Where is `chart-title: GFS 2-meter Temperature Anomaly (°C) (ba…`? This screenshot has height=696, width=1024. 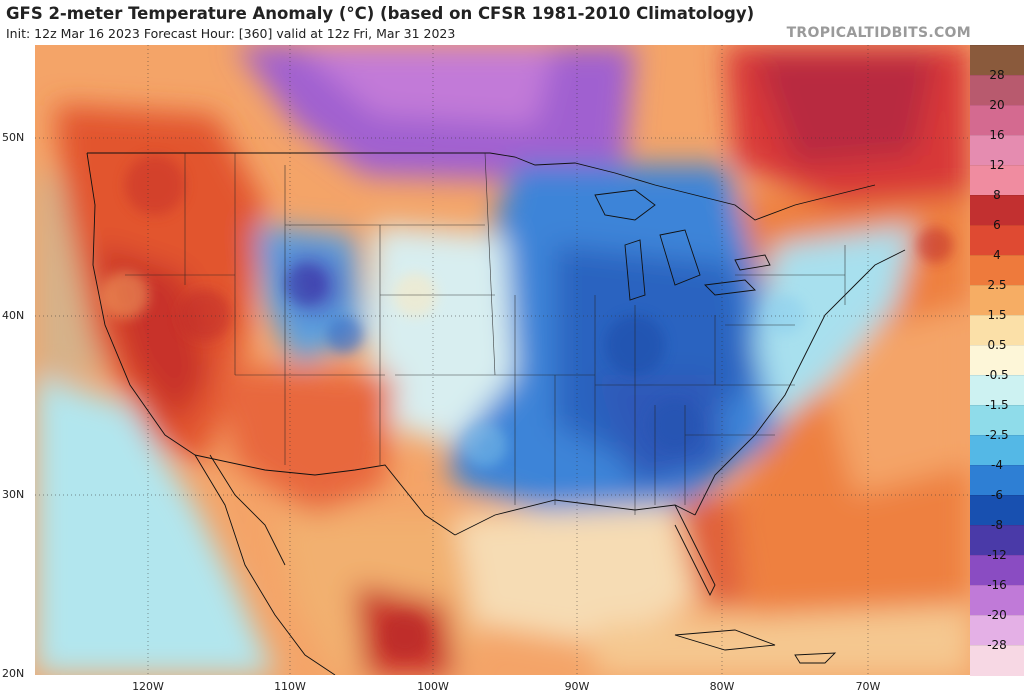 chart-title: GFS 2-meter Temperature Anomaly (°C) (ba… is located at coordinates (380, 13).